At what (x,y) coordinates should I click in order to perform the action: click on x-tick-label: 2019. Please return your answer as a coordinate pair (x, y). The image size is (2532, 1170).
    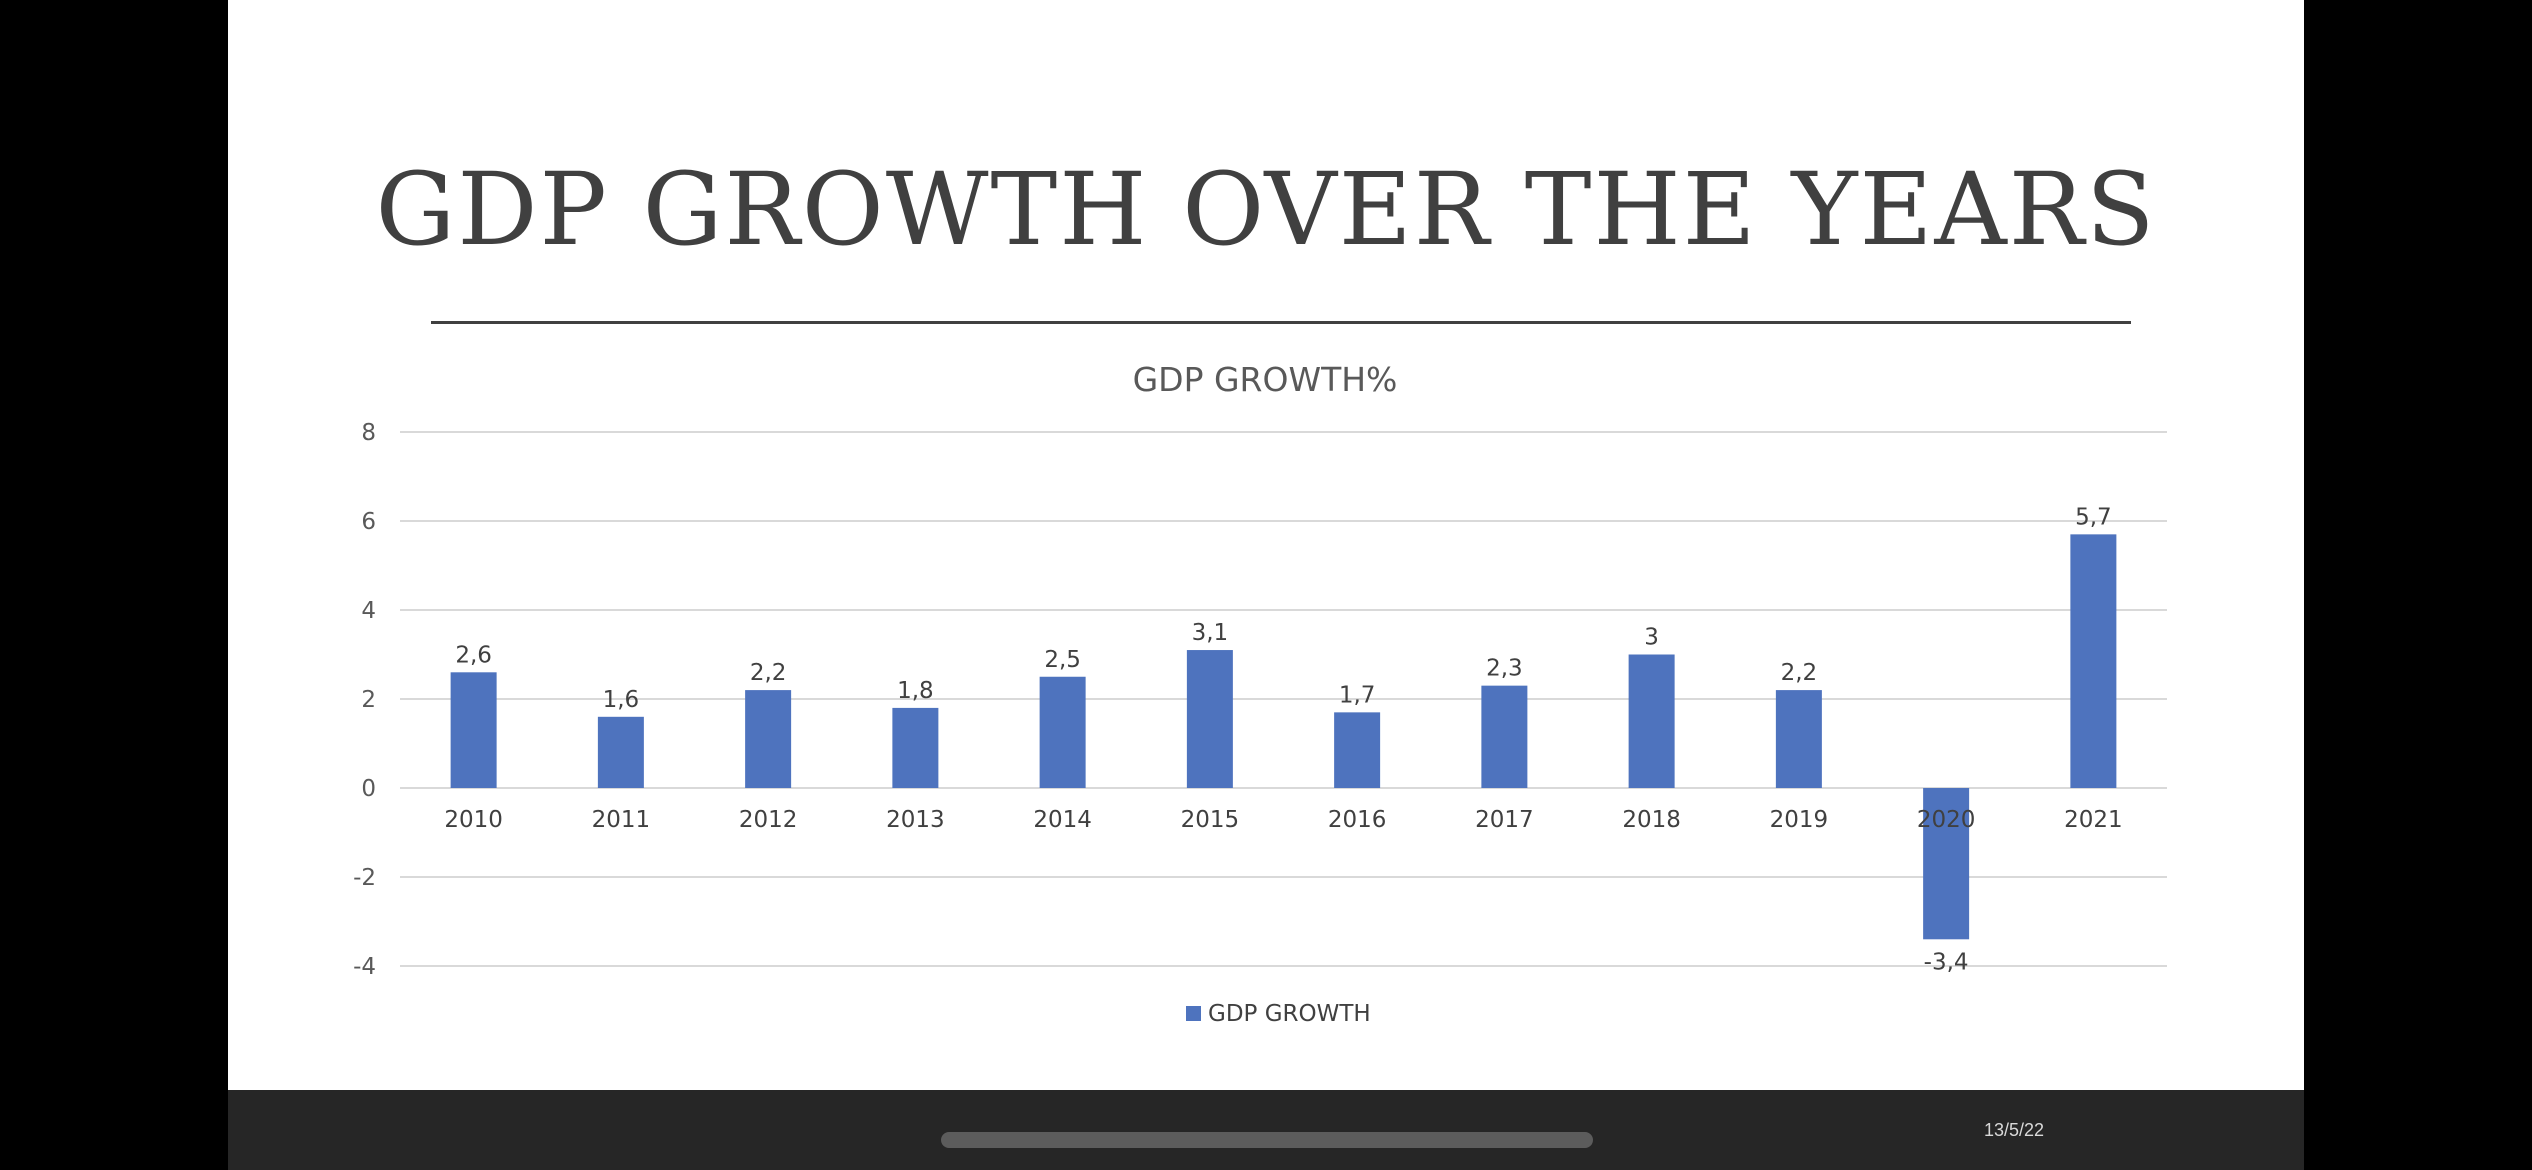
    Looking at the image, I should click on (1799, 820).